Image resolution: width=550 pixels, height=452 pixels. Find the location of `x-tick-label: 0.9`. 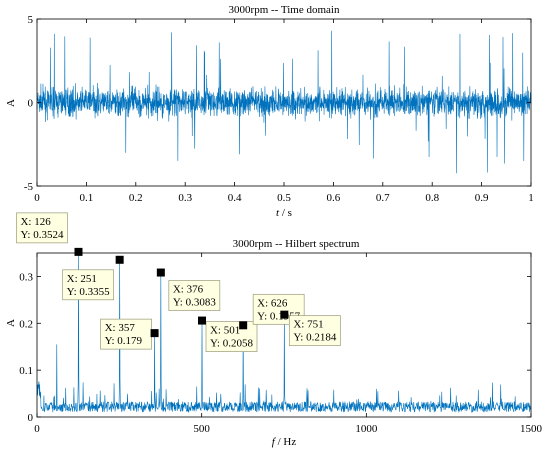

x-tick-label: 0.9 is located at coordinates (482, 198).